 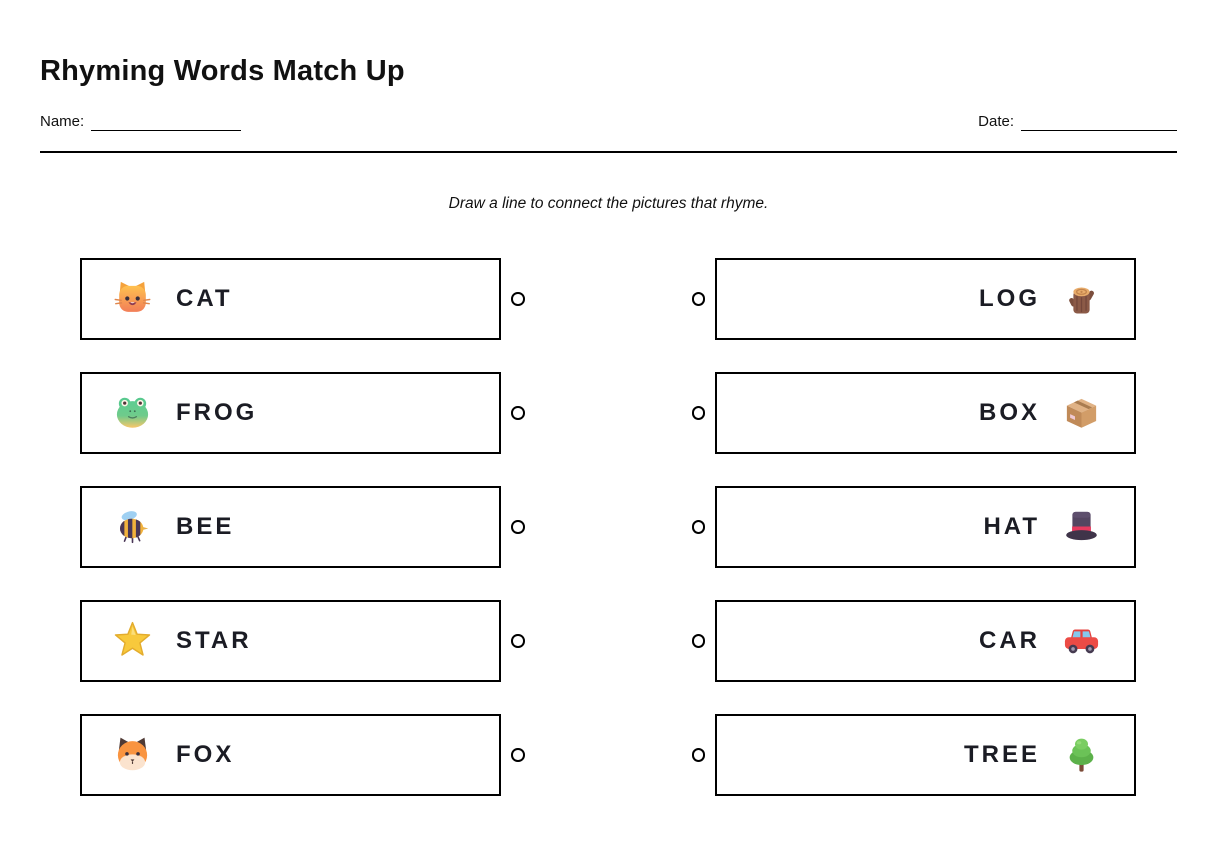 I want to click on connector-dot-bee, so click(x=518, y=527).